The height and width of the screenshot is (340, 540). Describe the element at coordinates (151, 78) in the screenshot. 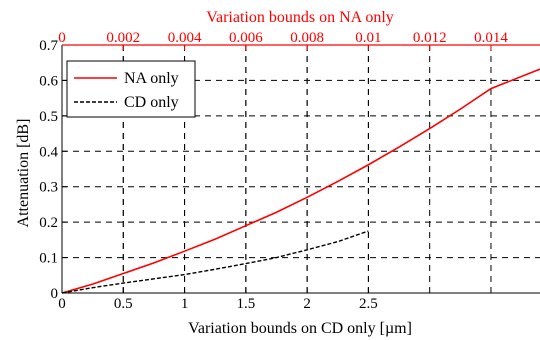

I see `legend-label: NA only` at that location.